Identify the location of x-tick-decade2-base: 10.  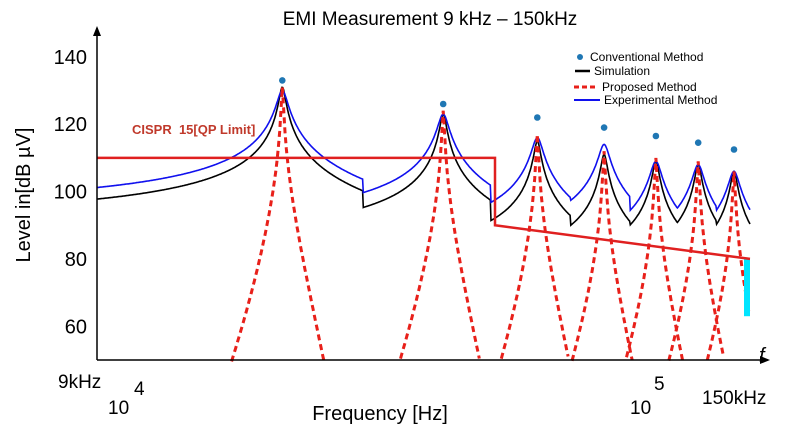
(640, 408).